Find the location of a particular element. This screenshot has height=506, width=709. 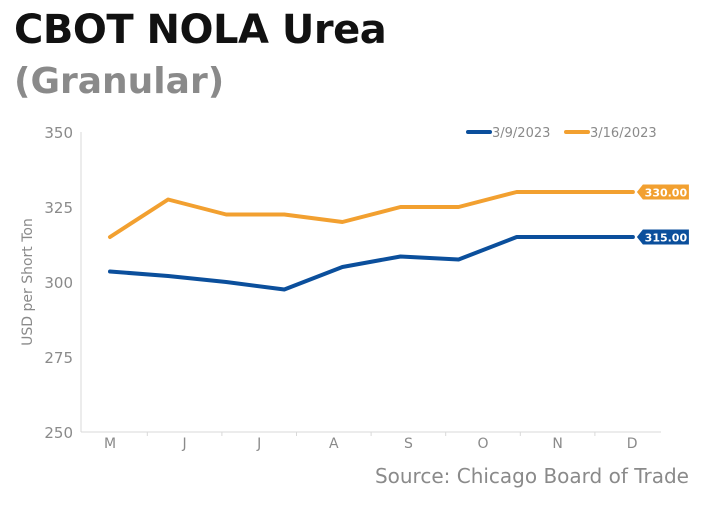

end-value-label: 315.00 is located at coordinates (666, 238).